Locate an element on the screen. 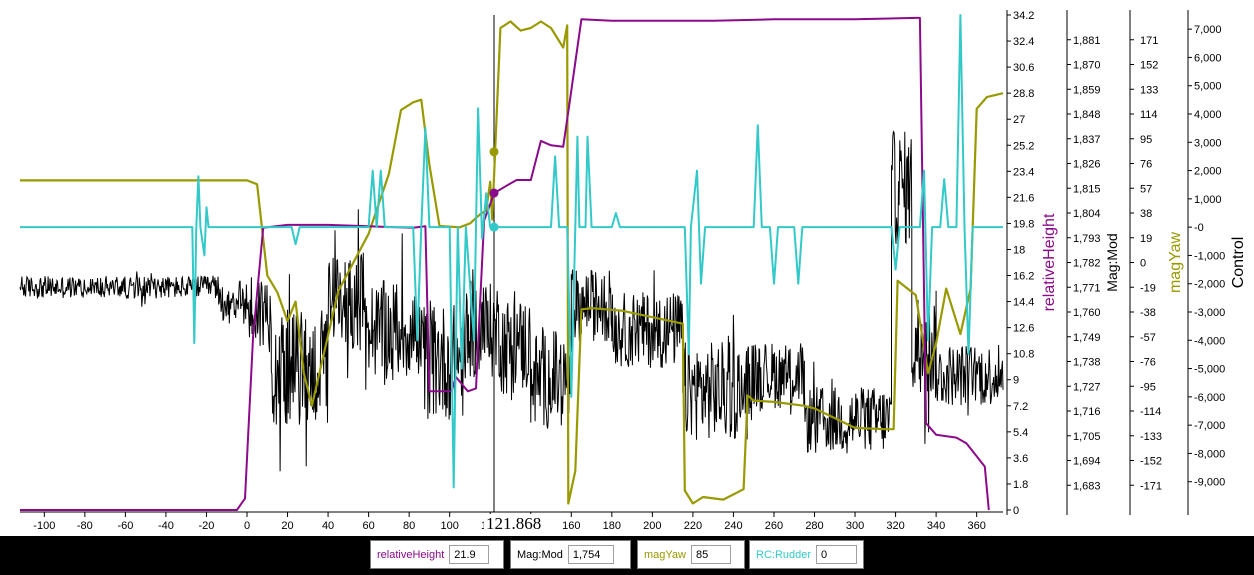 This screenshot has height=575, width=1254. readout-relative-height: relativeHeight 21.9 is located at coordinates (437, 554).